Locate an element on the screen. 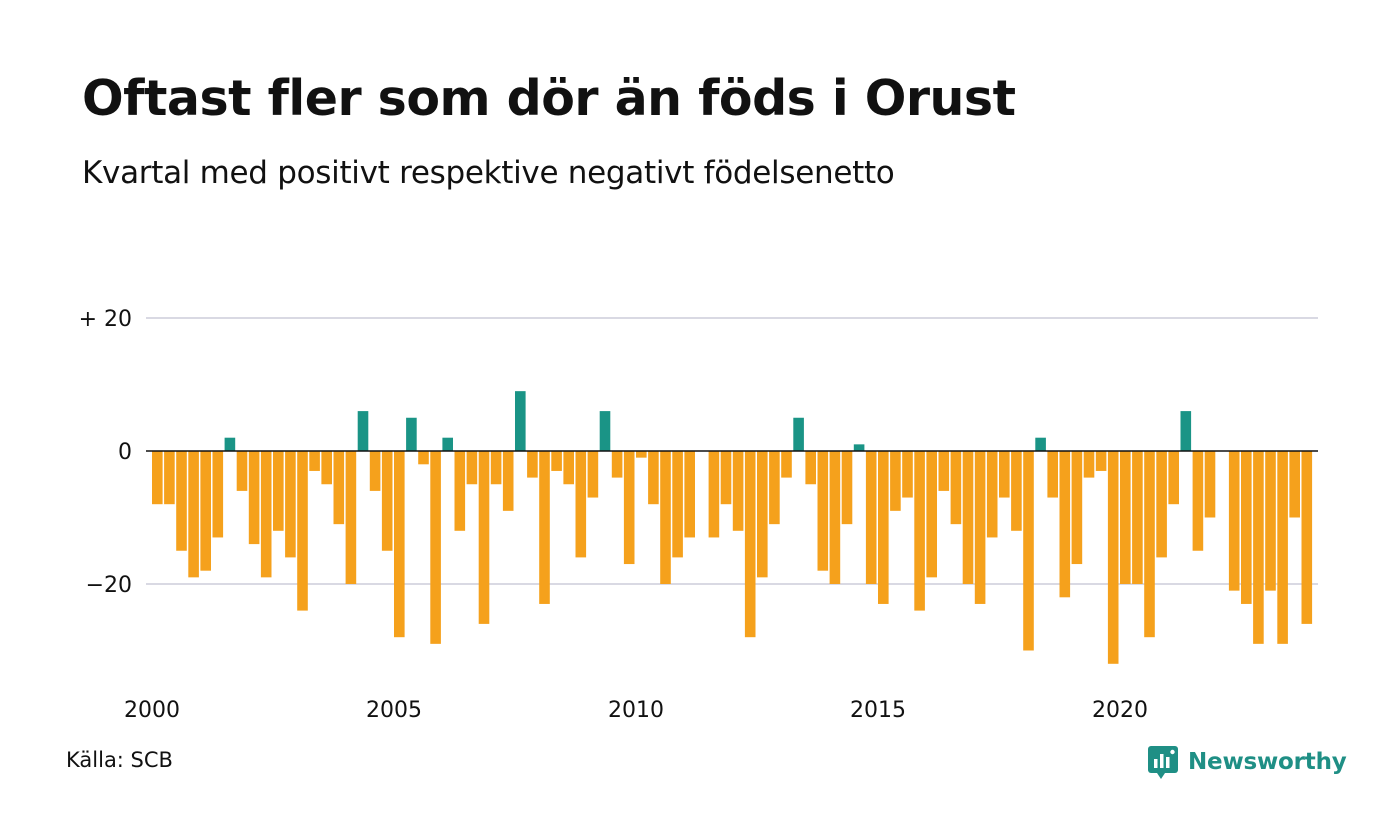  source-label: Källa: SCB is located at coordinates (119, 760).